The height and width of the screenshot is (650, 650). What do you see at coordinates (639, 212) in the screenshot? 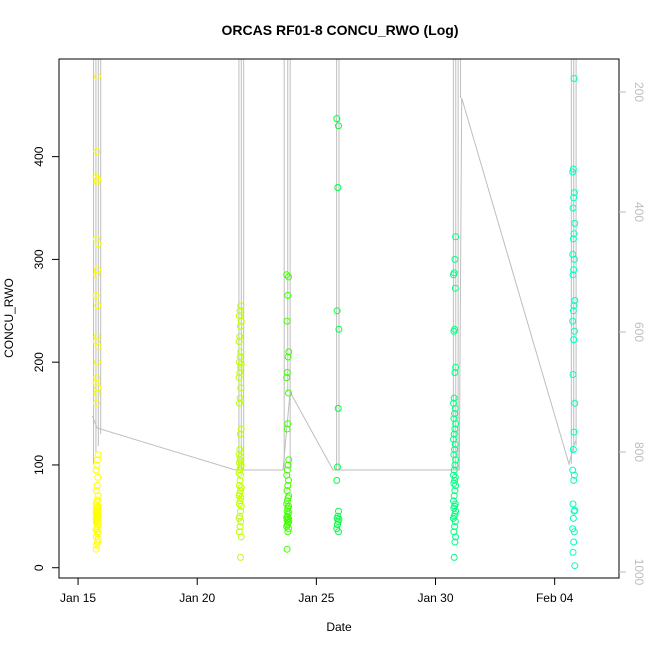
I see `right-y-tick-label: 400` at bounding box center [639, 212].